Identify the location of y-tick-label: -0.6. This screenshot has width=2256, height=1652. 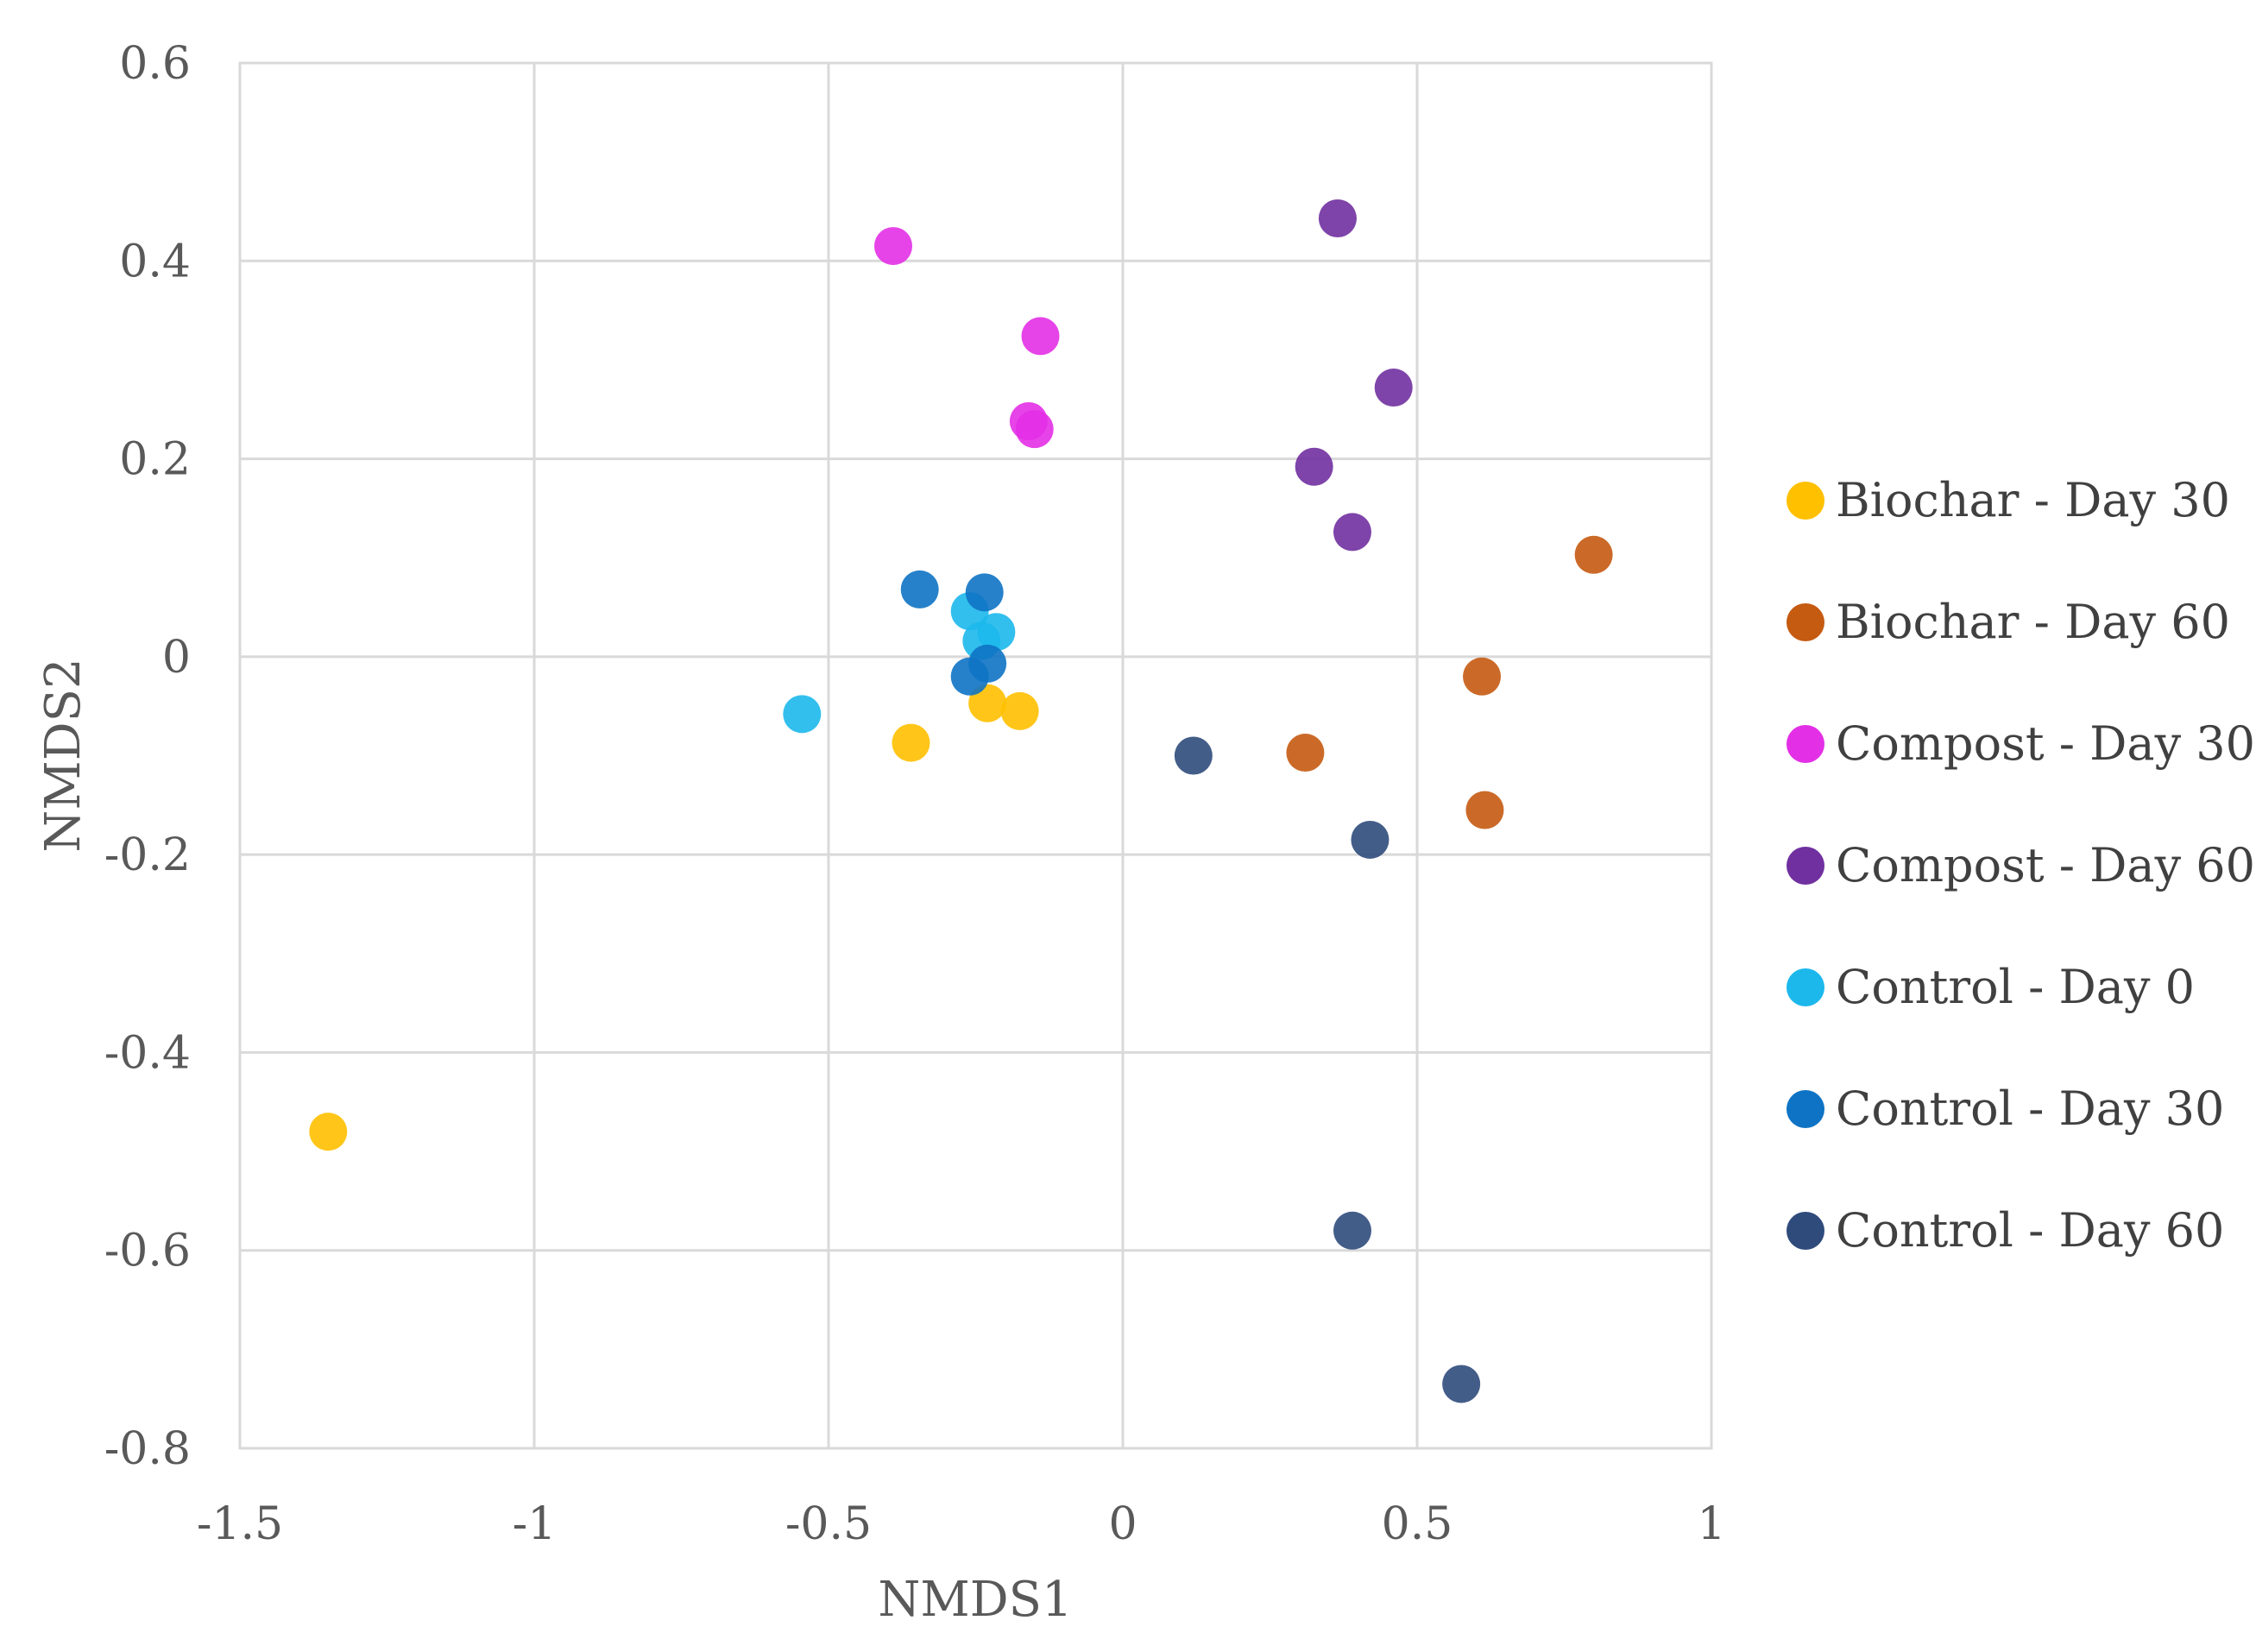
(147, 1251).